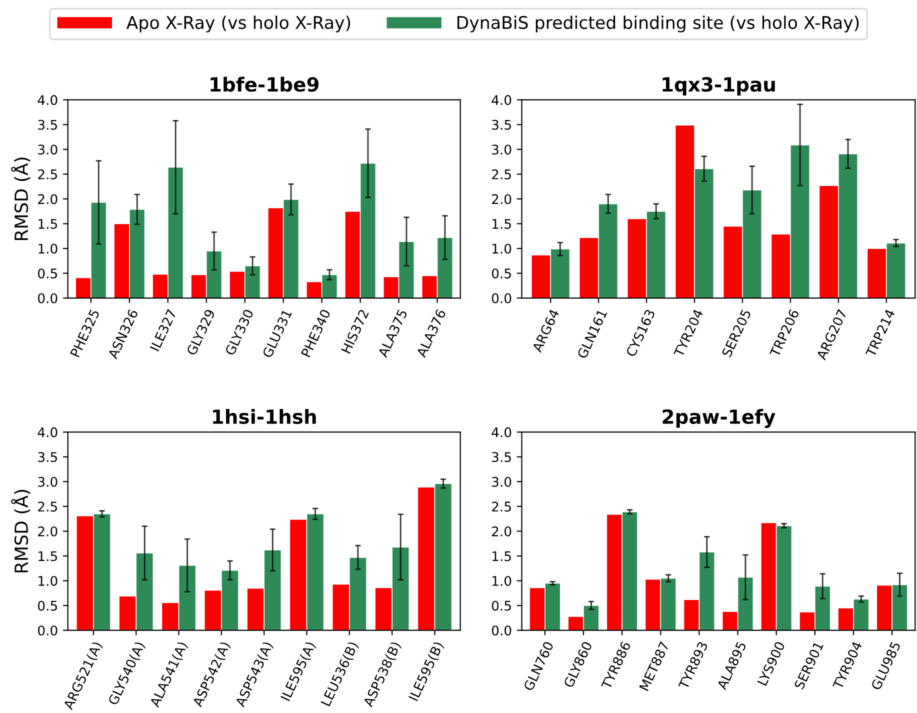  What do you see at coordinates (719, 418) in the screenshot?
I see `chart-title: 2paw-1efy` at bounding box center [719, 418].